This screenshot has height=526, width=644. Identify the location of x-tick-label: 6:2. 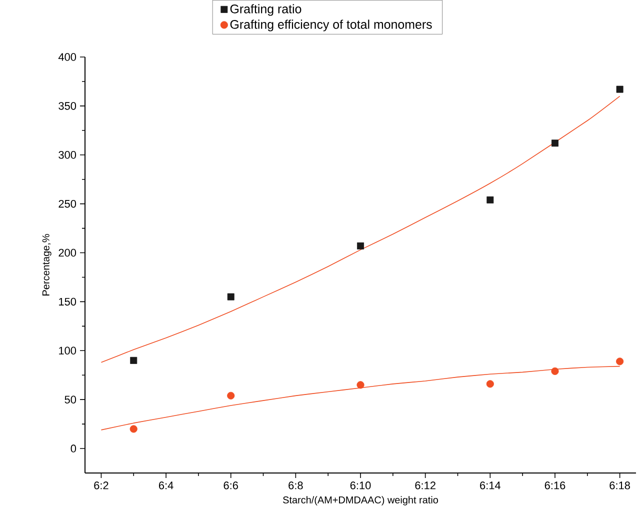
(101, 486).